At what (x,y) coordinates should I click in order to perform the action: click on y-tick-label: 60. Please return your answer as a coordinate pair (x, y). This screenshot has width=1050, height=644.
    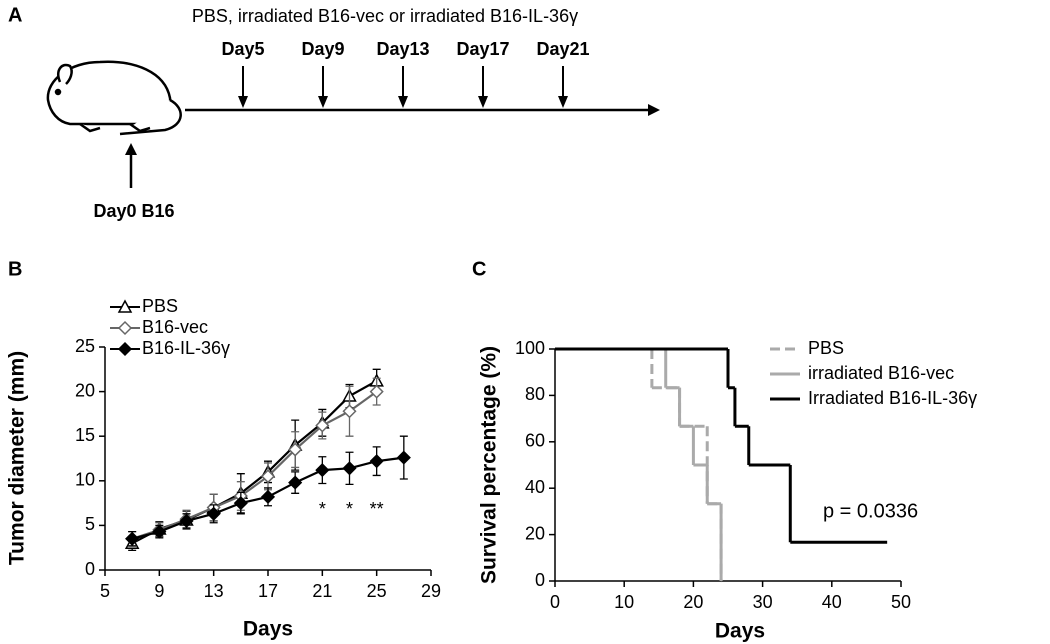
    Looking at the image, I should click on (535, 441).